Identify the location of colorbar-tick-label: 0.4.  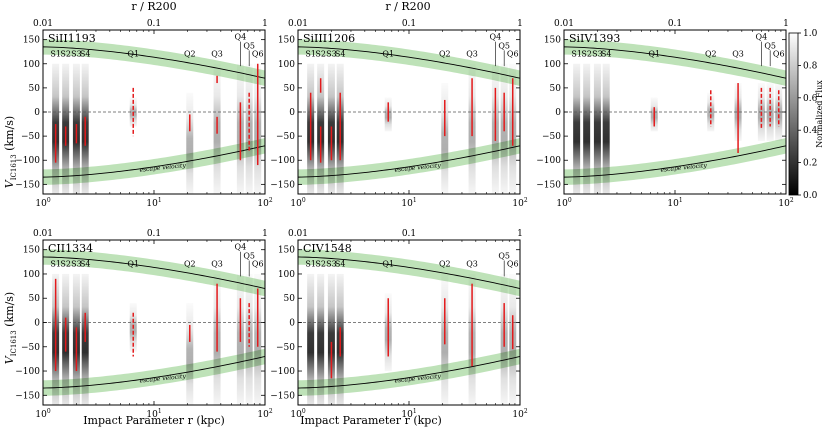
(810, 131).